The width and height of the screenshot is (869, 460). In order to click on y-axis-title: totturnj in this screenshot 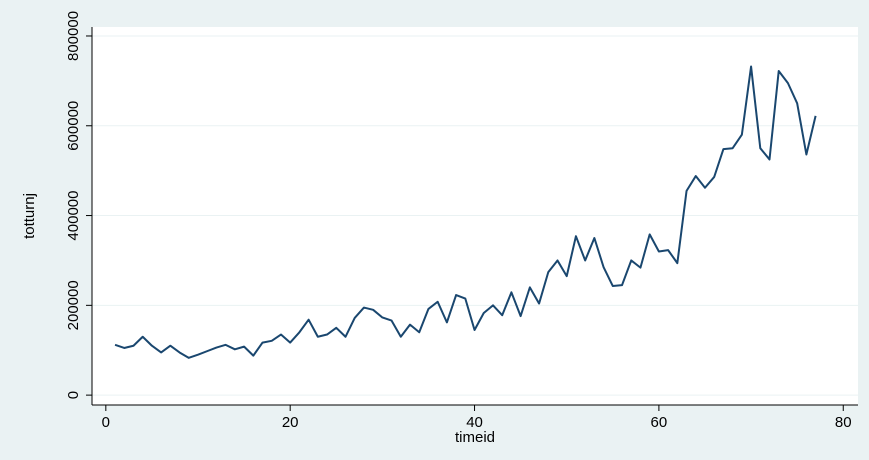, I will do `click(29, 216)`.